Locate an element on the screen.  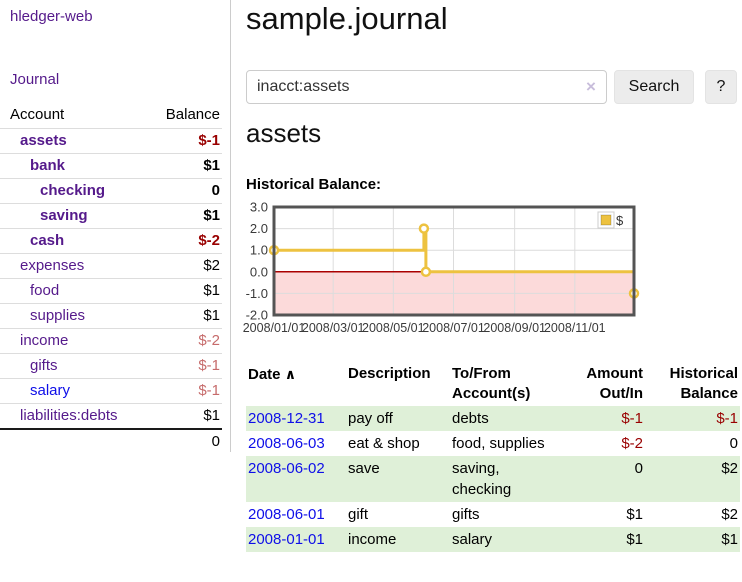
account-column-header: To/From Account(s) is located at coordinates (491, 383).